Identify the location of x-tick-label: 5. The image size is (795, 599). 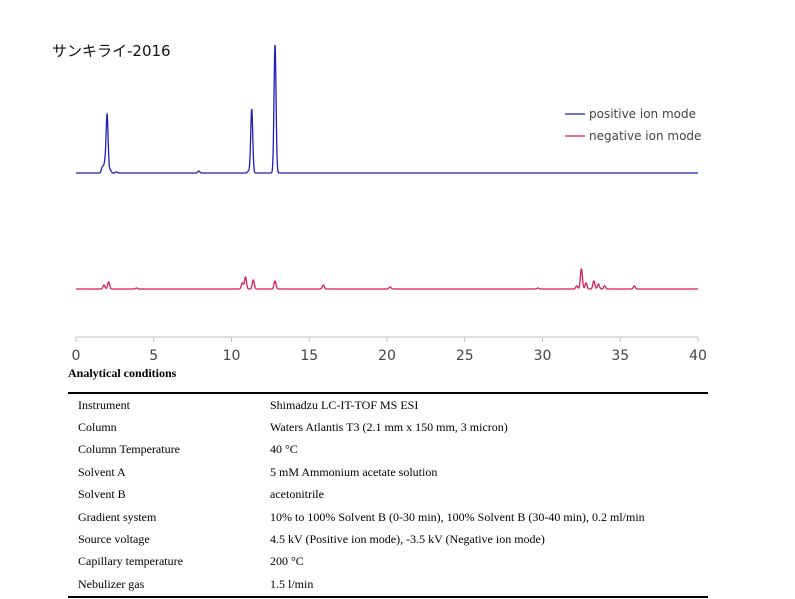
(153, 356).